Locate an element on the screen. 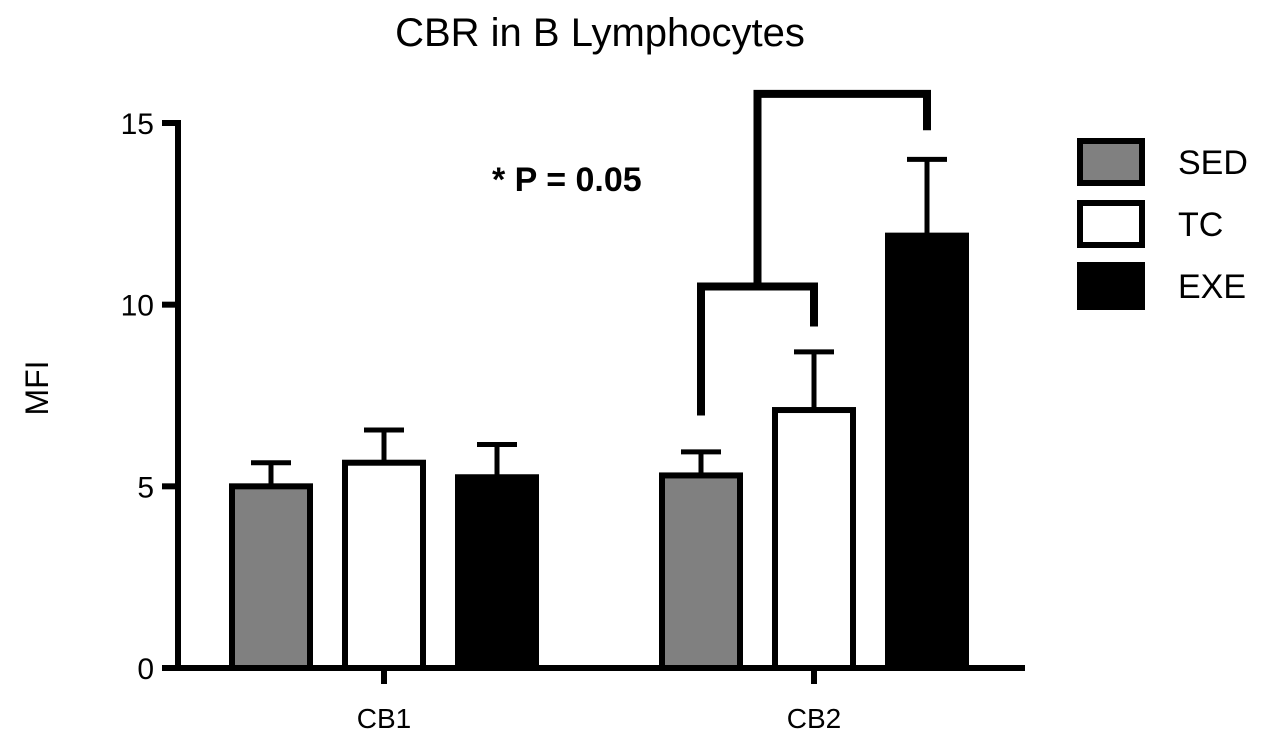 The height and width of the screenshot is (738, 1280). x-tick-label: CB2 is located at coordinates (814, 718).